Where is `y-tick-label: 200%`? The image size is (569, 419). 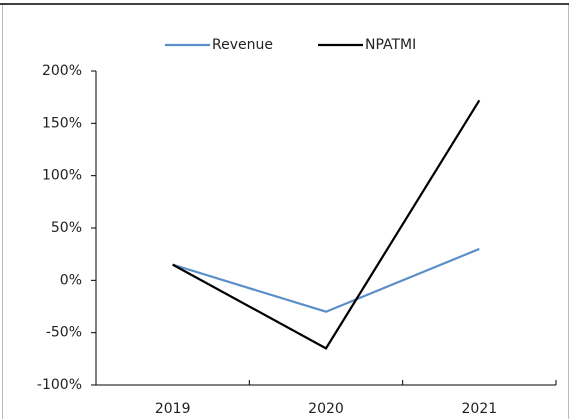 y-tick-label: 200% is located at coordinates (62, 71).